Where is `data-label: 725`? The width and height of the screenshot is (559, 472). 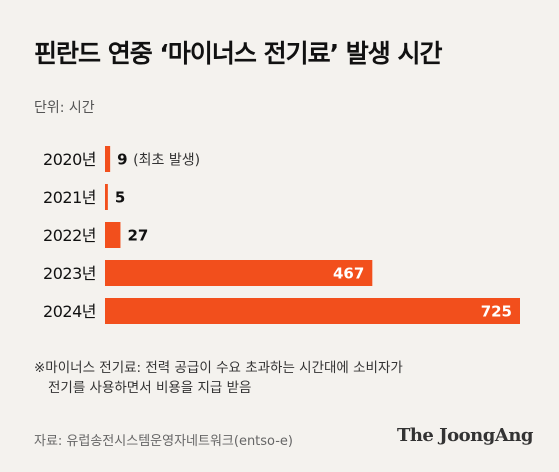 data-label: 725 is located at coordinates (496, 312).